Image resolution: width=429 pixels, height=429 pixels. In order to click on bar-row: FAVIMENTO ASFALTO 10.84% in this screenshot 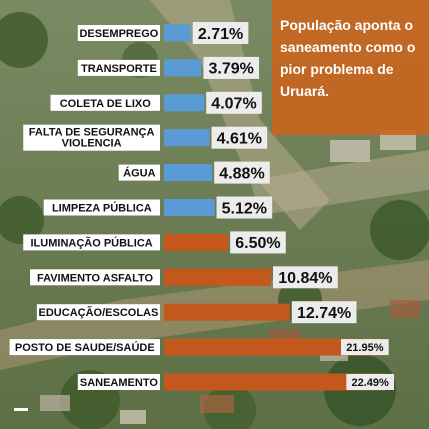, I will do `click(184, 277)`.